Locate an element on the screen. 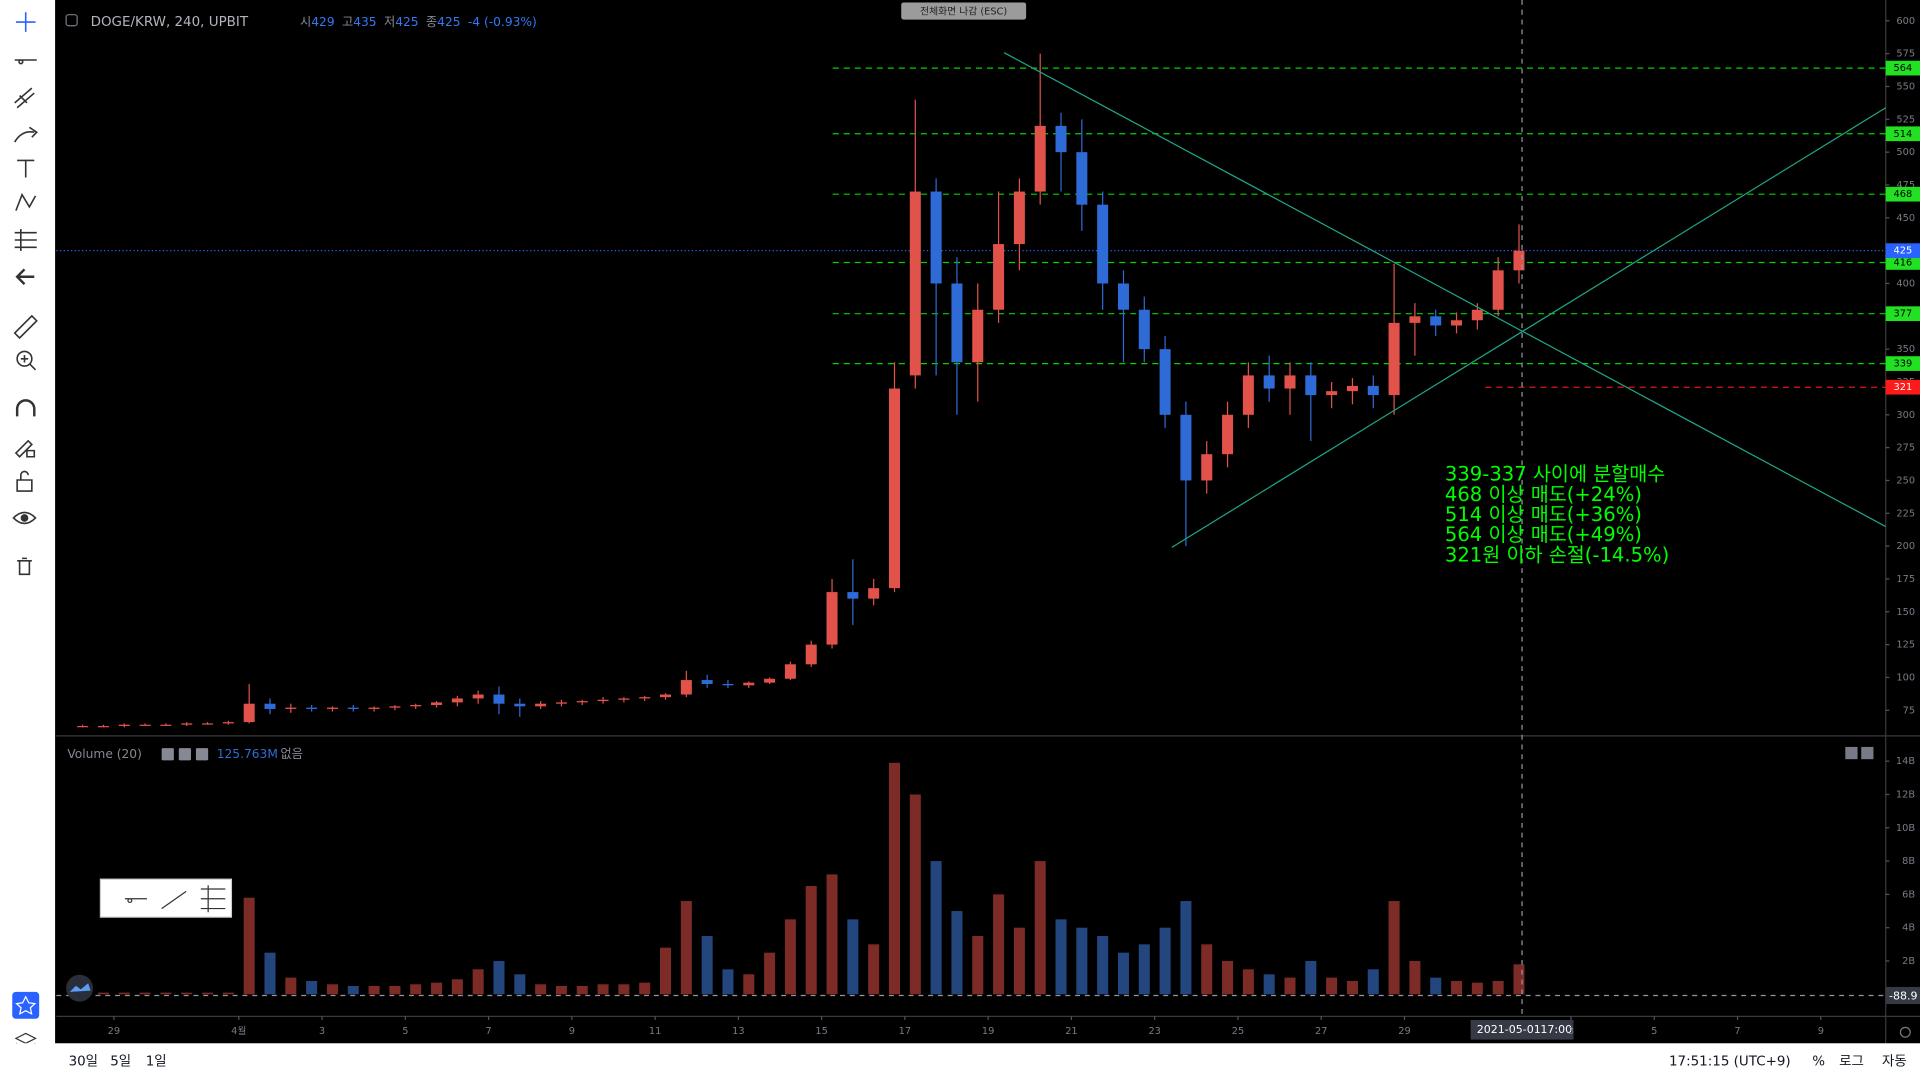 The width and height of the screenshot is (1920, 1080). crosshair-date: 2021-05-01 is located at coordinates (1509, 1029).